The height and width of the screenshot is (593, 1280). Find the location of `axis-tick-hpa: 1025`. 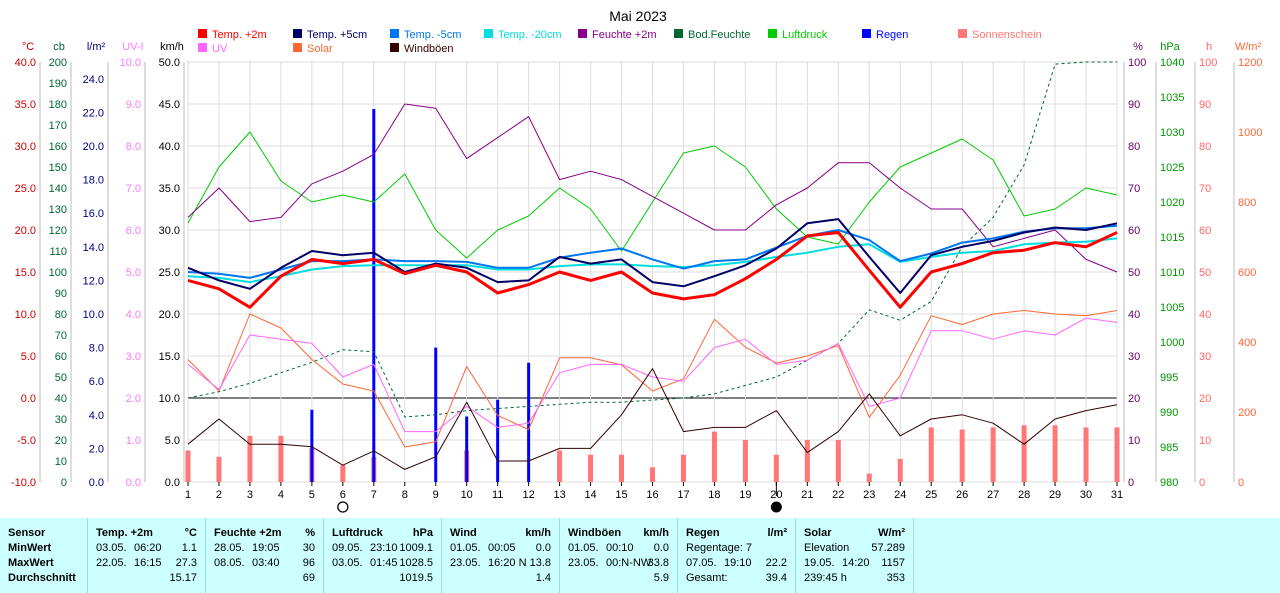

axis-tick-hpa: 1025 is located at coordinates (1172, 168).